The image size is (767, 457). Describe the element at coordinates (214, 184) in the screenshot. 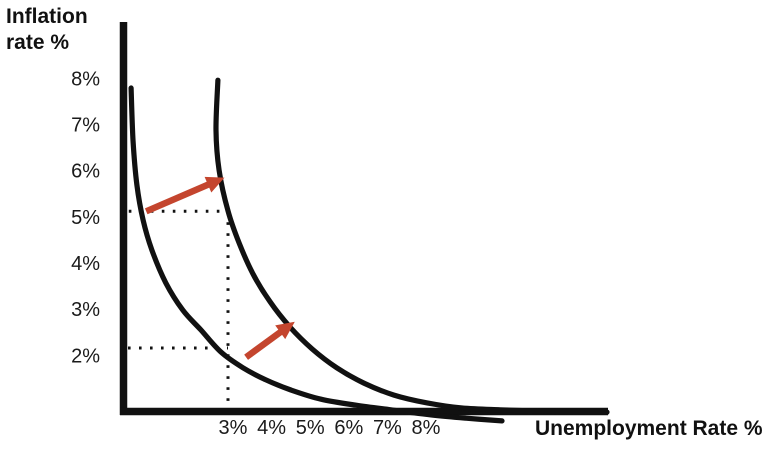

I see `shift-arrow-upper-head` at that location.